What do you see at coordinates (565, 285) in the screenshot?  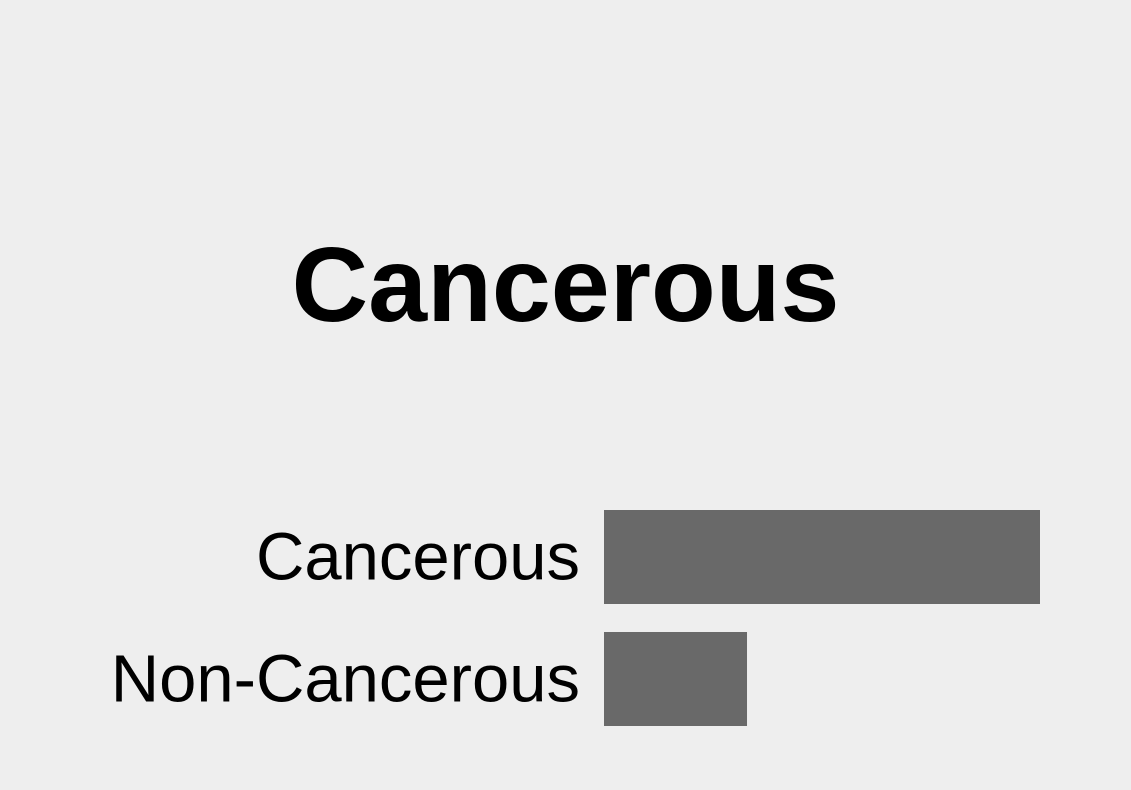 I see `prediction-title: Cancerous` at bounding box center [565, 285].